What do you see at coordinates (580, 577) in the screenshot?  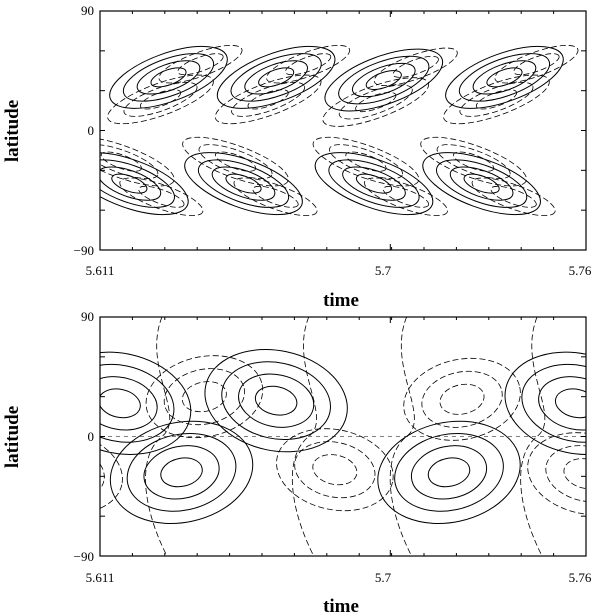 I see `x-tick-label: 5.76` at bounding box center [580, 577].